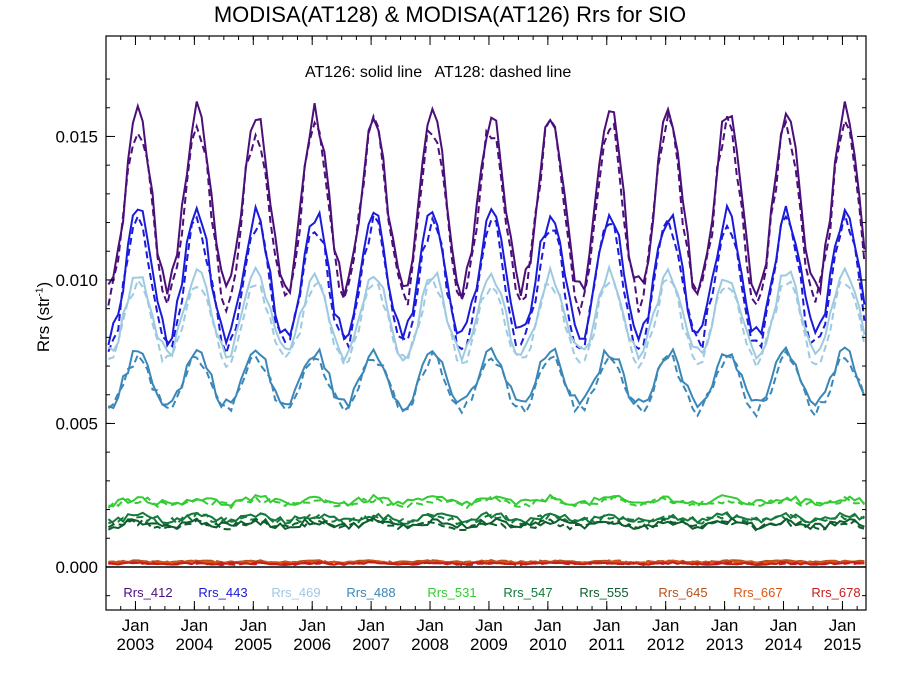 The width and height of the screenshot is (900, 675). I want to click on x-tick-year-label: 2011, so click(606, 644).